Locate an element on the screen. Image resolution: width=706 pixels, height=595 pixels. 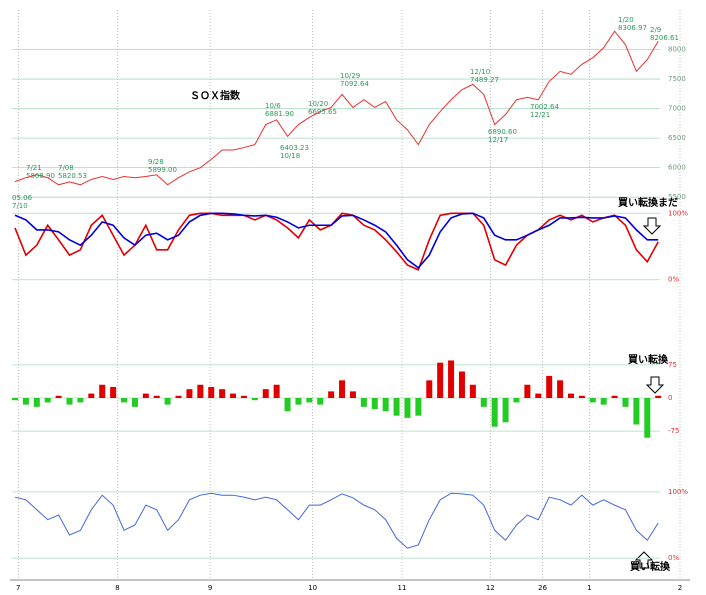
annotation: 2/9 is located at coordinates (655, 30).